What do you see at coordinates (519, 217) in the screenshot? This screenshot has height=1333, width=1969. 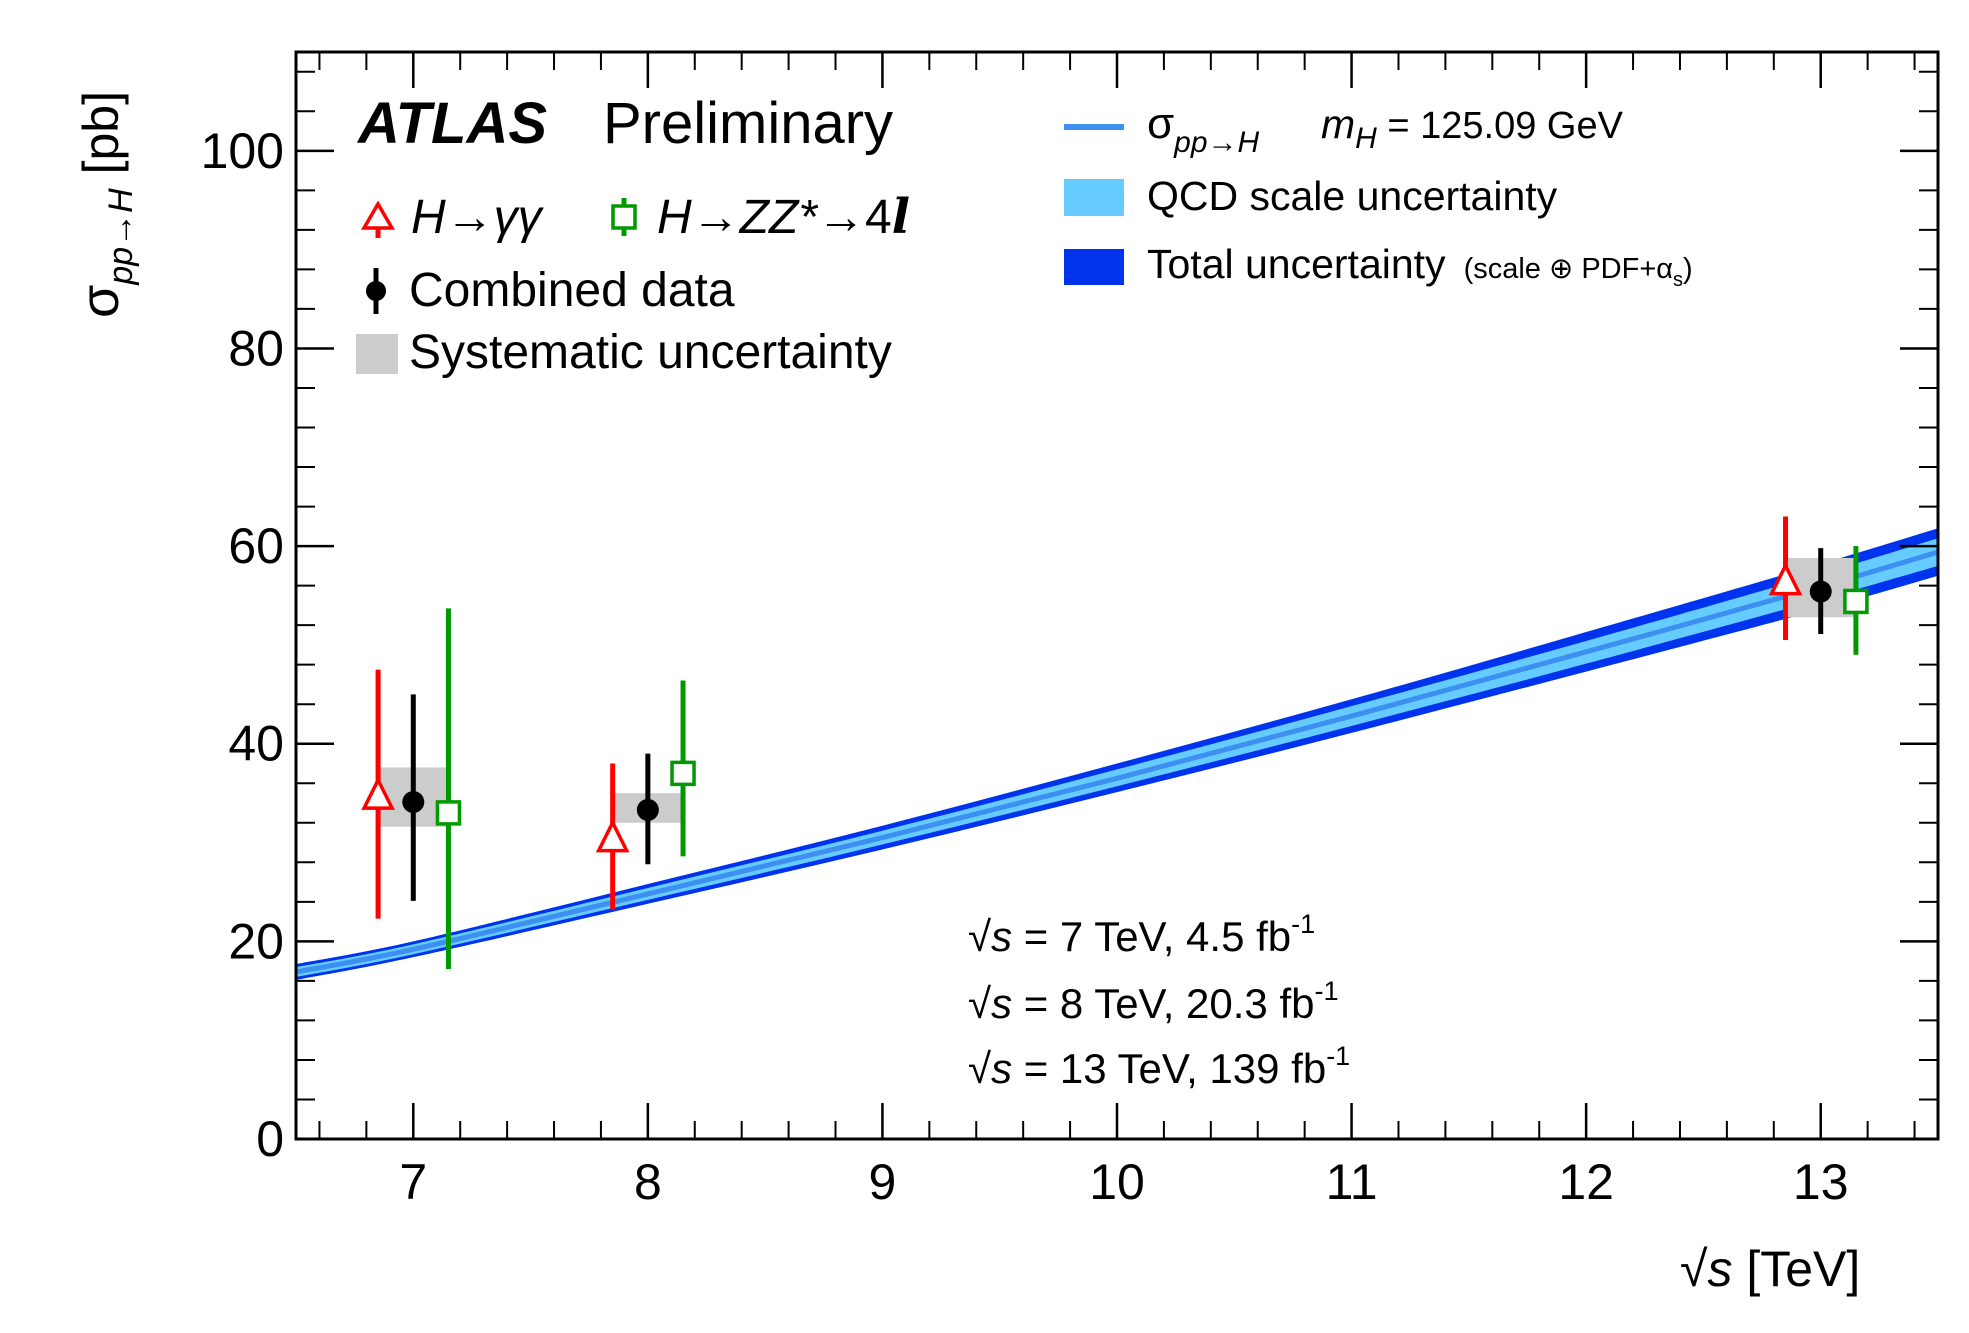 I see `legend-hgg-gg: γγ` at bounding box center [519, 217].